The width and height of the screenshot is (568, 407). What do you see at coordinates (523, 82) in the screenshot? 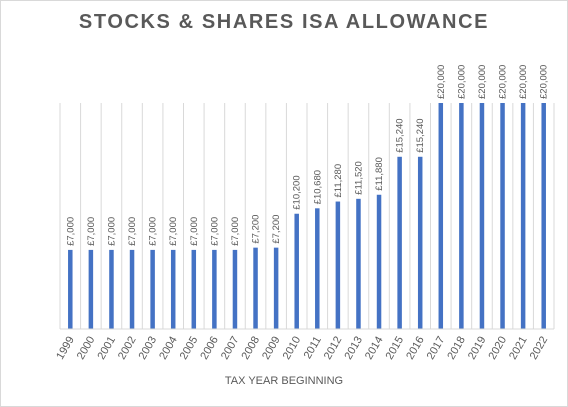
I see `data-label-2021: £20,000` at bounding box center [523, 82].